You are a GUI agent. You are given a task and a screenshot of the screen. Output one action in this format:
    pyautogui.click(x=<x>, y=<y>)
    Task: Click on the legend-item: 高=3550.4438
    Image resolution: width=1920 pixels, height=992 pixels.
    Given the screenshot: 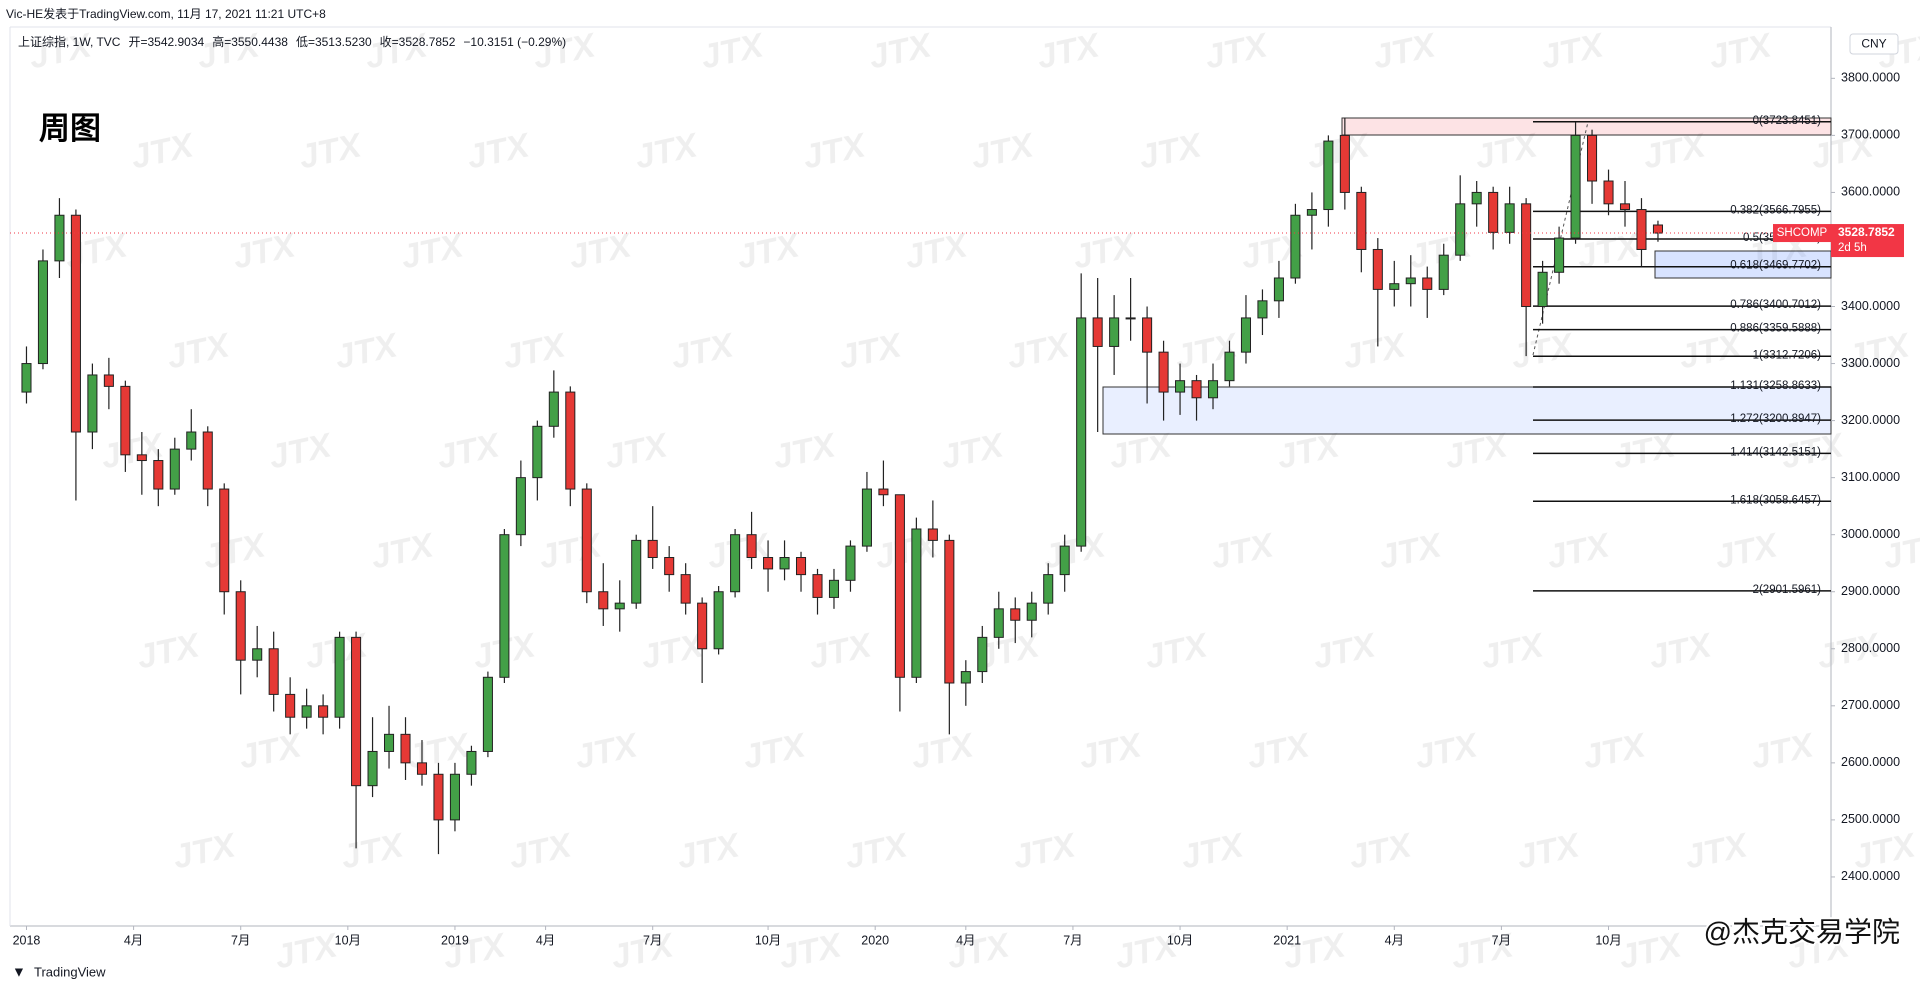 What is the action you would take?
    pyautogui.click(x=250, y=41)
    